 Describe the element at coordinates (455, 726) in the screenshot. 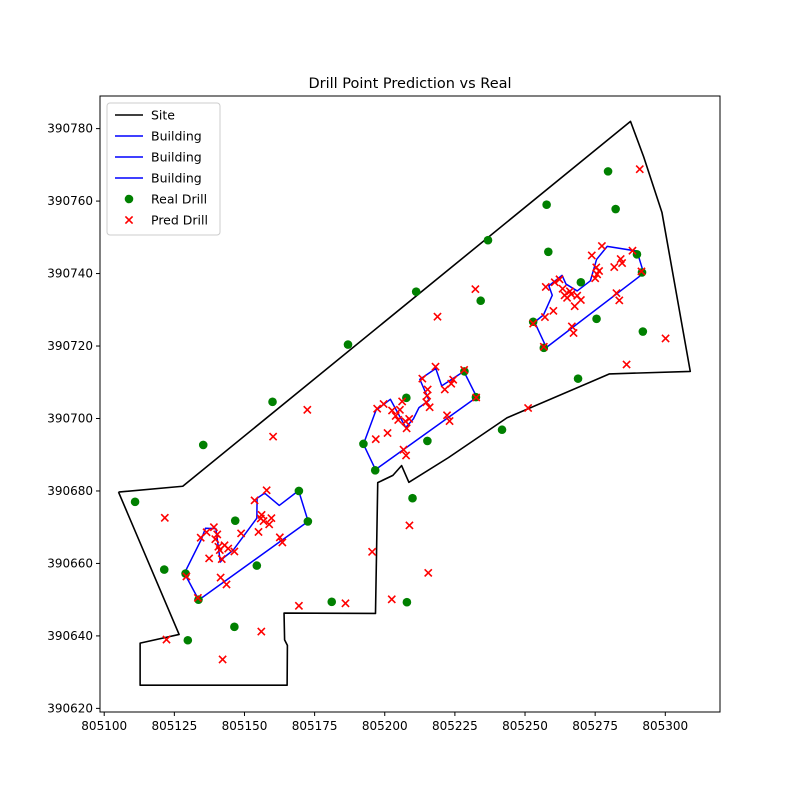

I see `x-tick-label: 805225` at that location.